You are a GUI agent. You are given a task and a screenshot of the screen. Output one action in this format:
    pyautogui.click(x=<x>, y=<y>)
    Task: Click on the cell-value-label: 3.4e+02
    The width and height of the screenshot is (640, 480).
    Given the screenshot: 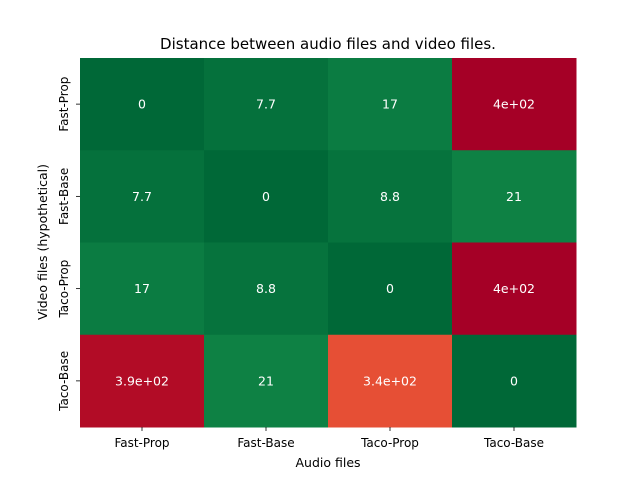 What is the action you would take?
    pyautogui.click(x=390, y=380)
    